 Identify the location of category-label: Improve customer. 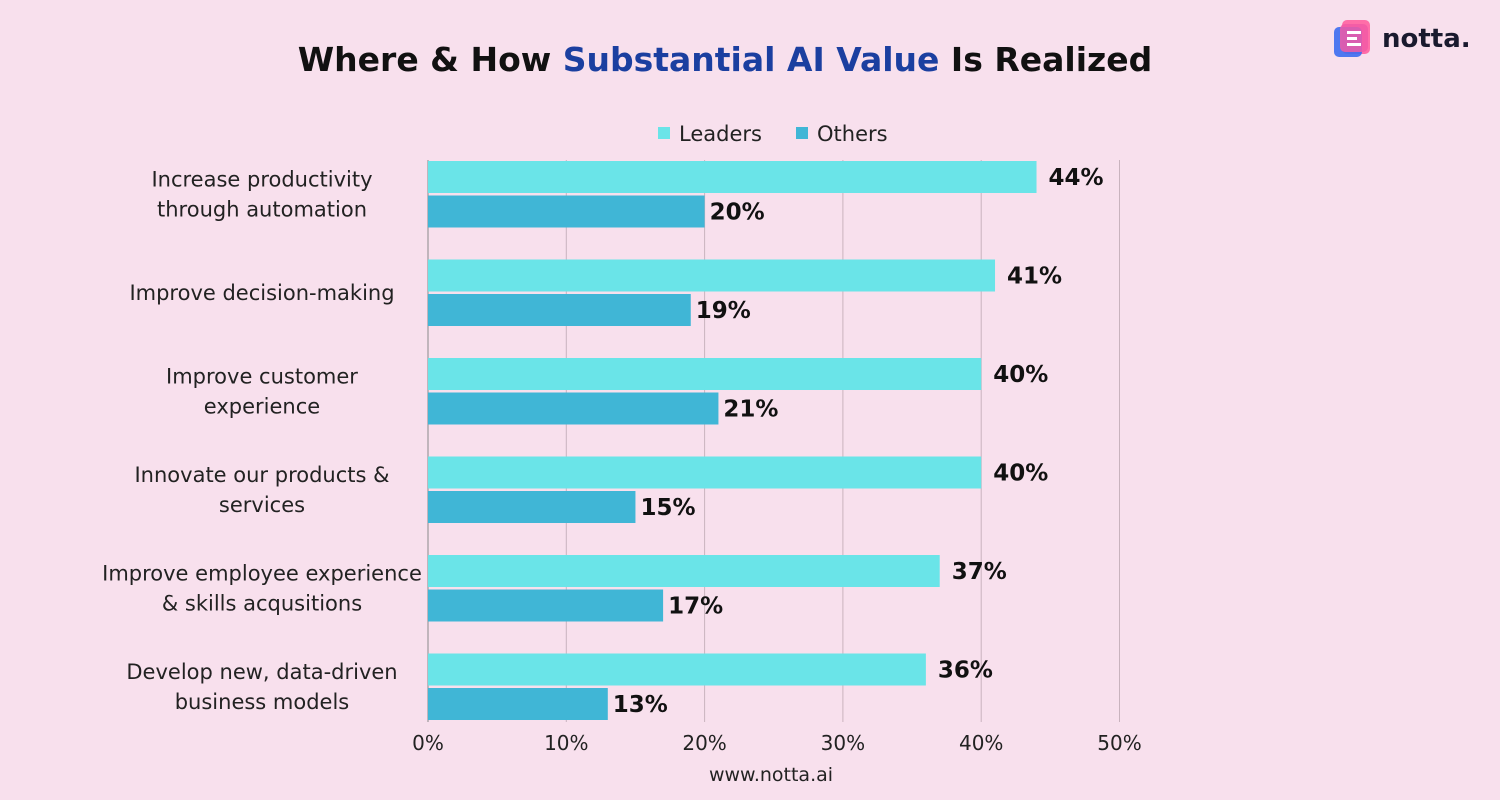
(262, 376).